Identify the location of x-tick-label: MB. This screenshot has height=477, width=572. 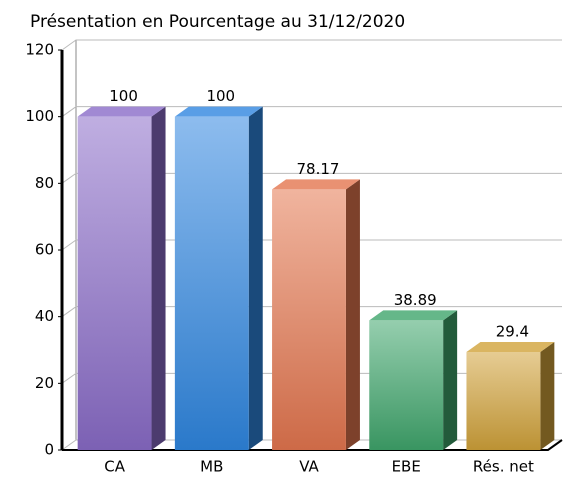
(211, 467).